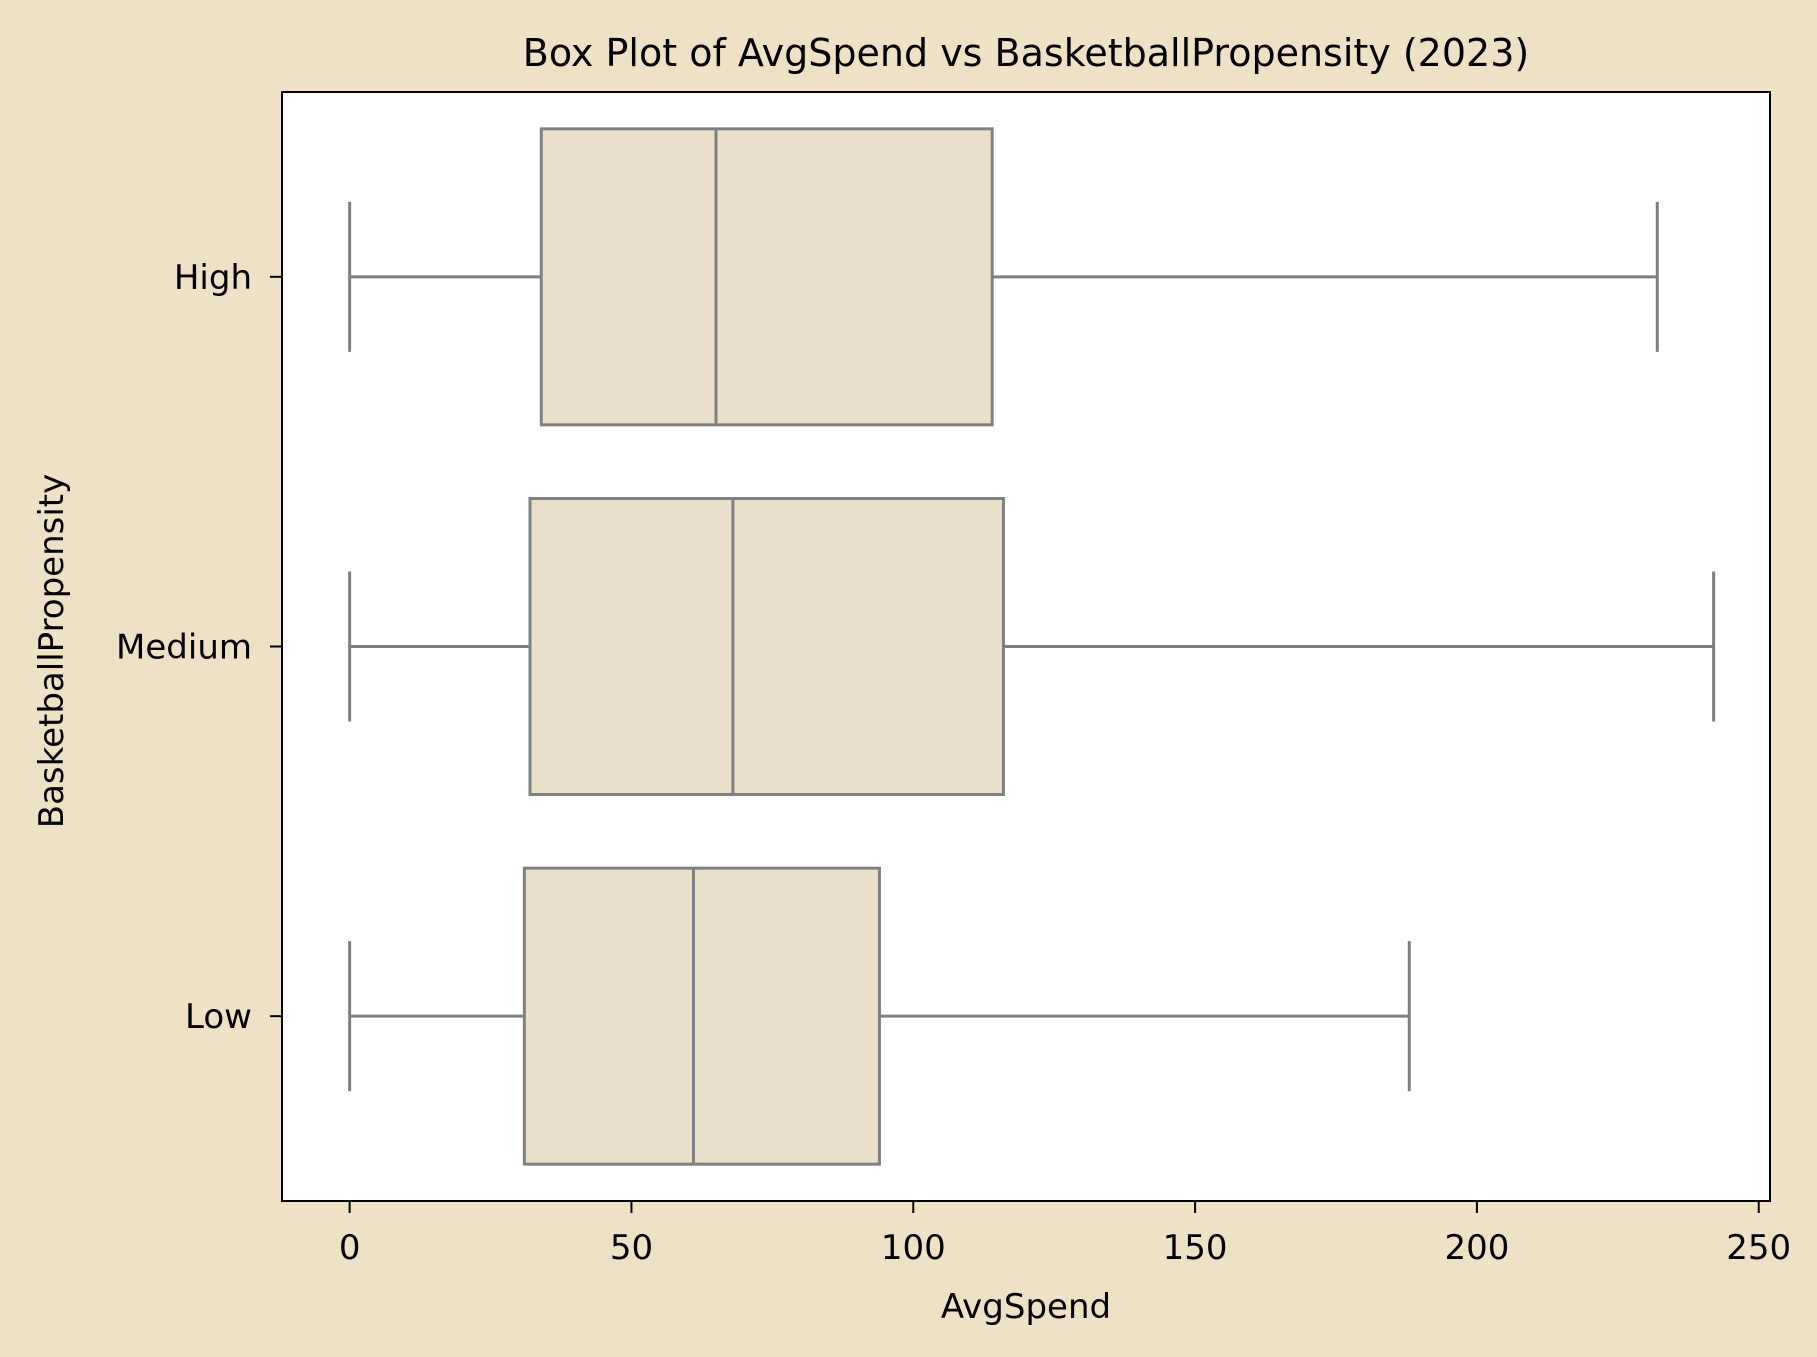 This screenshot has height=1357, width=1817. I want to click on x-tick-label-200: 200, so click(1476, 1248).